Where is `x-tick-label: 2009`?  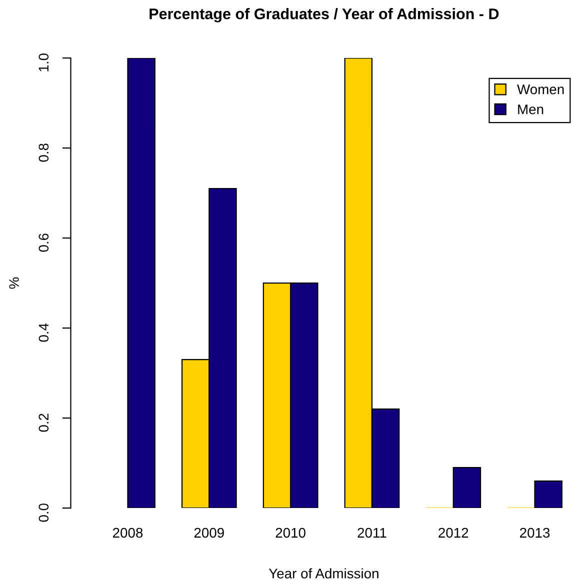 x-tick-label: 2009 is located at coordinates (209, 533).